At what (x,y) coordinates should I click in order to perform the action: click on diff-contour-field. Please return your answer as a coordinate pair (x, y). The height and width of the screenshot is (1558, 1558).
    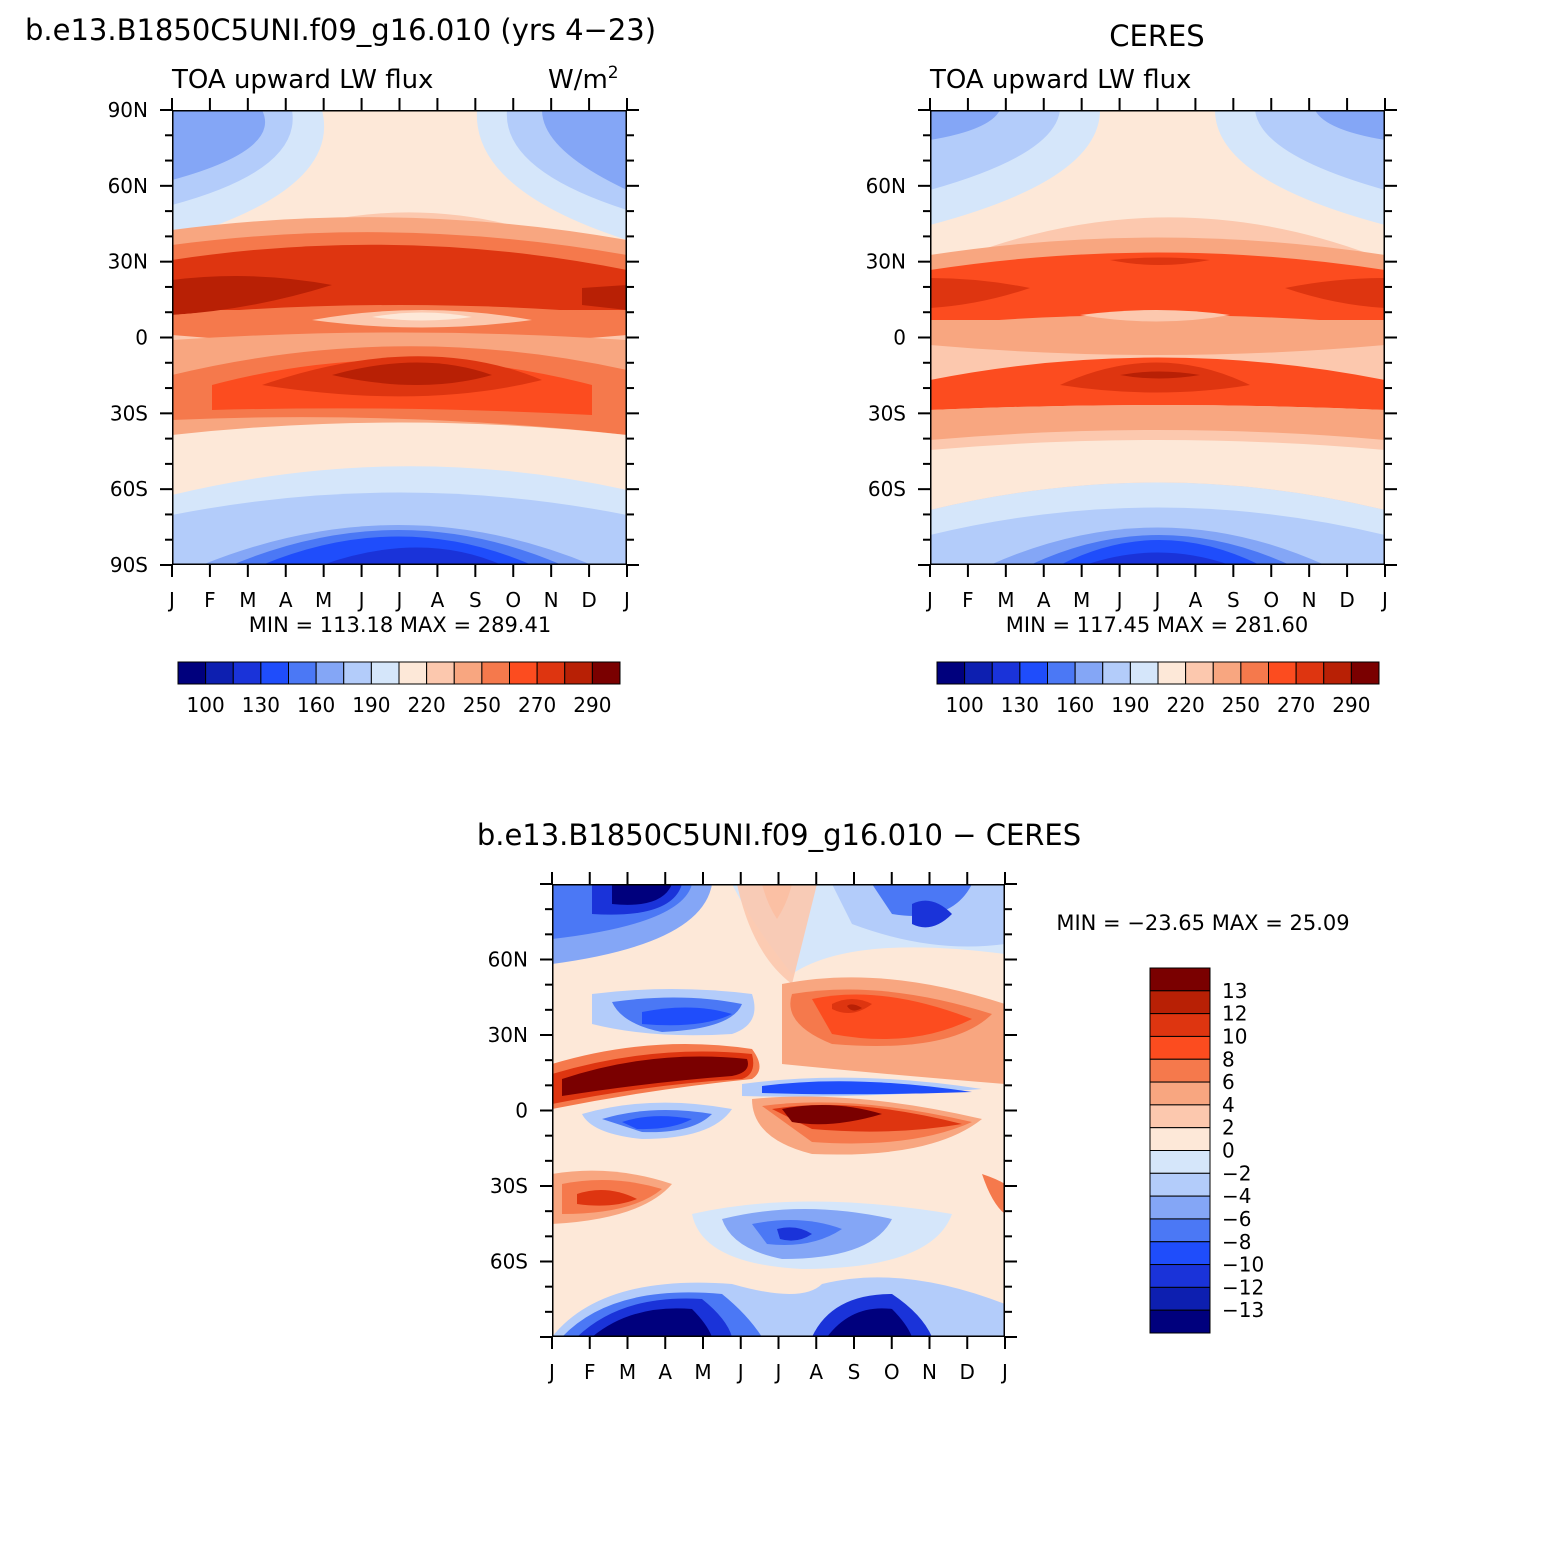
    Looking at the image, I should click on (778, 1110).